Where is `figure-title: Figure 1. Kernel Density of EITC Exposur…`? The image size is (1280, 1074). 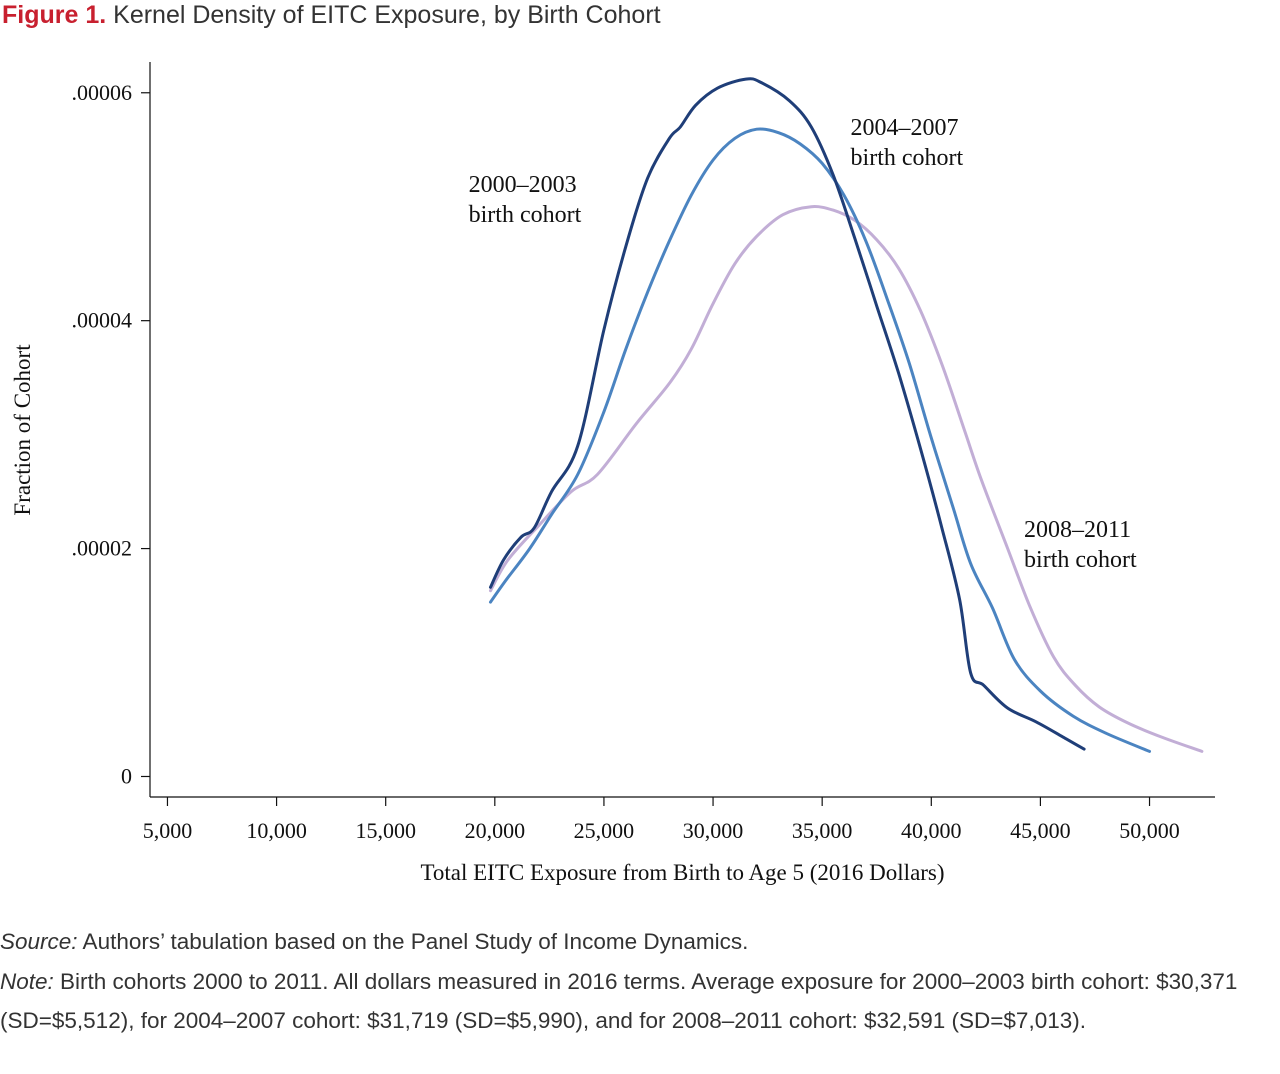
figure-title: Figure 1. Kernel Density of EITC Exposur… is located at coordinates (331, 15).